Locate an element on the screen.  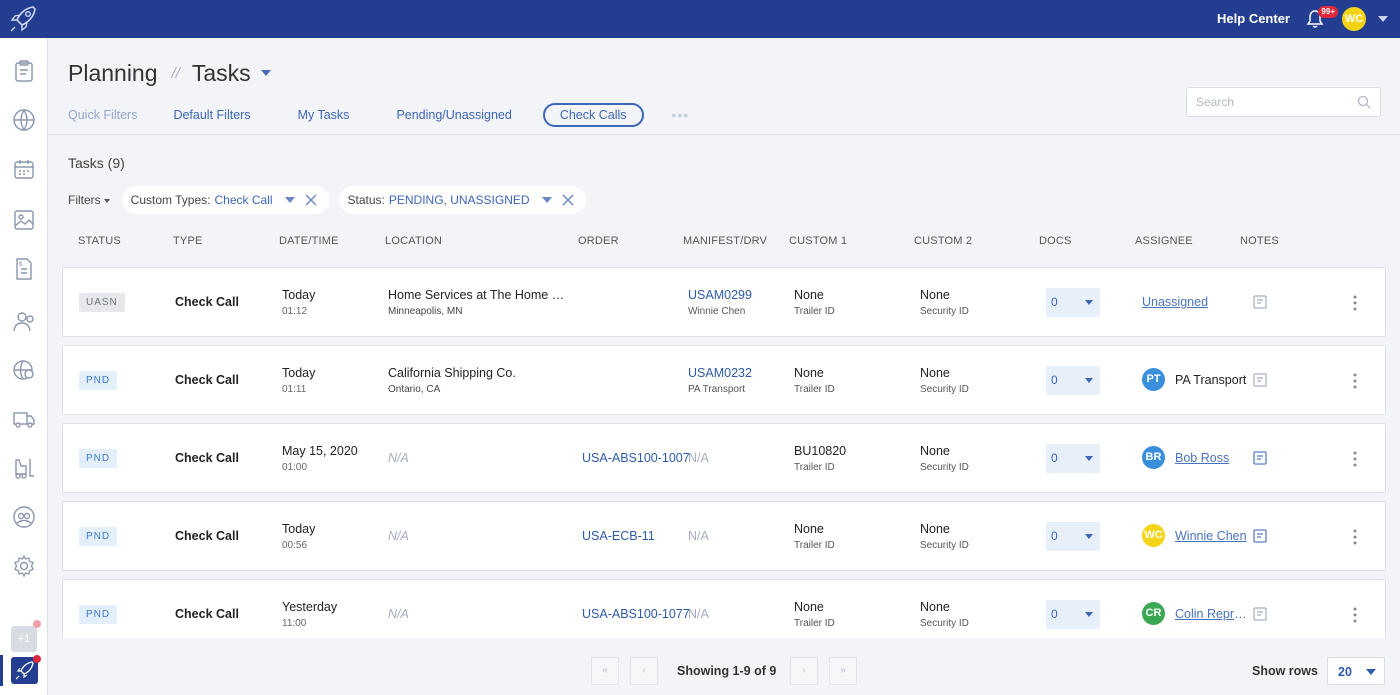
order-link: USA-ECB-11 is located at coordinates (618, 536).